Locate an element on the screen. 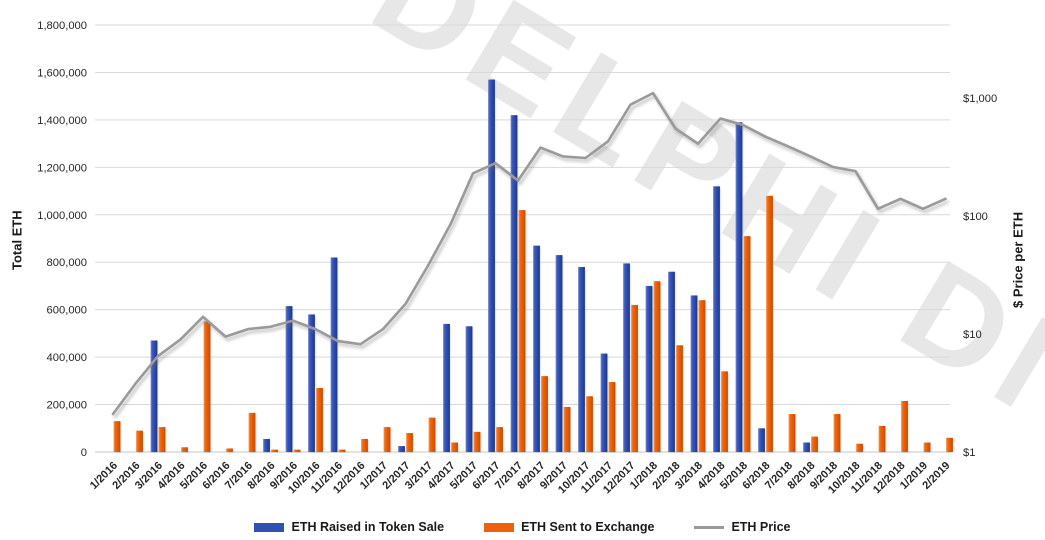 The height and width of the screenshot is (540, 1045). legend-item-eth-raised: ETH Raised in Token Sale is located at coordinates (349, 527).